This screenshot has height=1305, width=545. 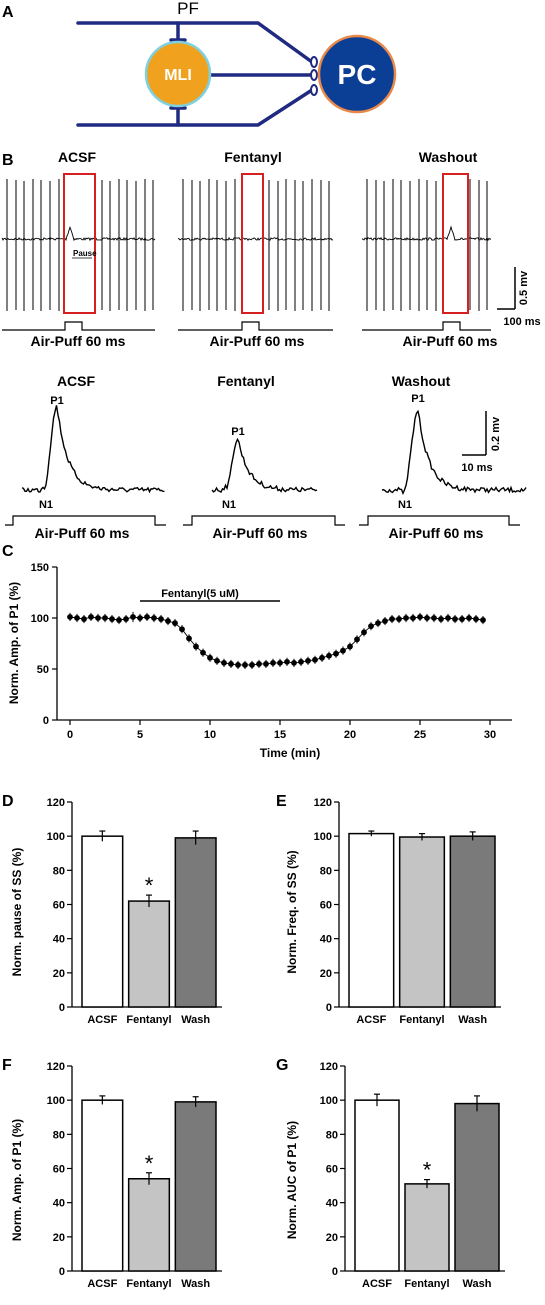 What do you see at coordinates (357, 74) in the screenshot?
I see `pc-label: PC` at bounding box center [357, 74].